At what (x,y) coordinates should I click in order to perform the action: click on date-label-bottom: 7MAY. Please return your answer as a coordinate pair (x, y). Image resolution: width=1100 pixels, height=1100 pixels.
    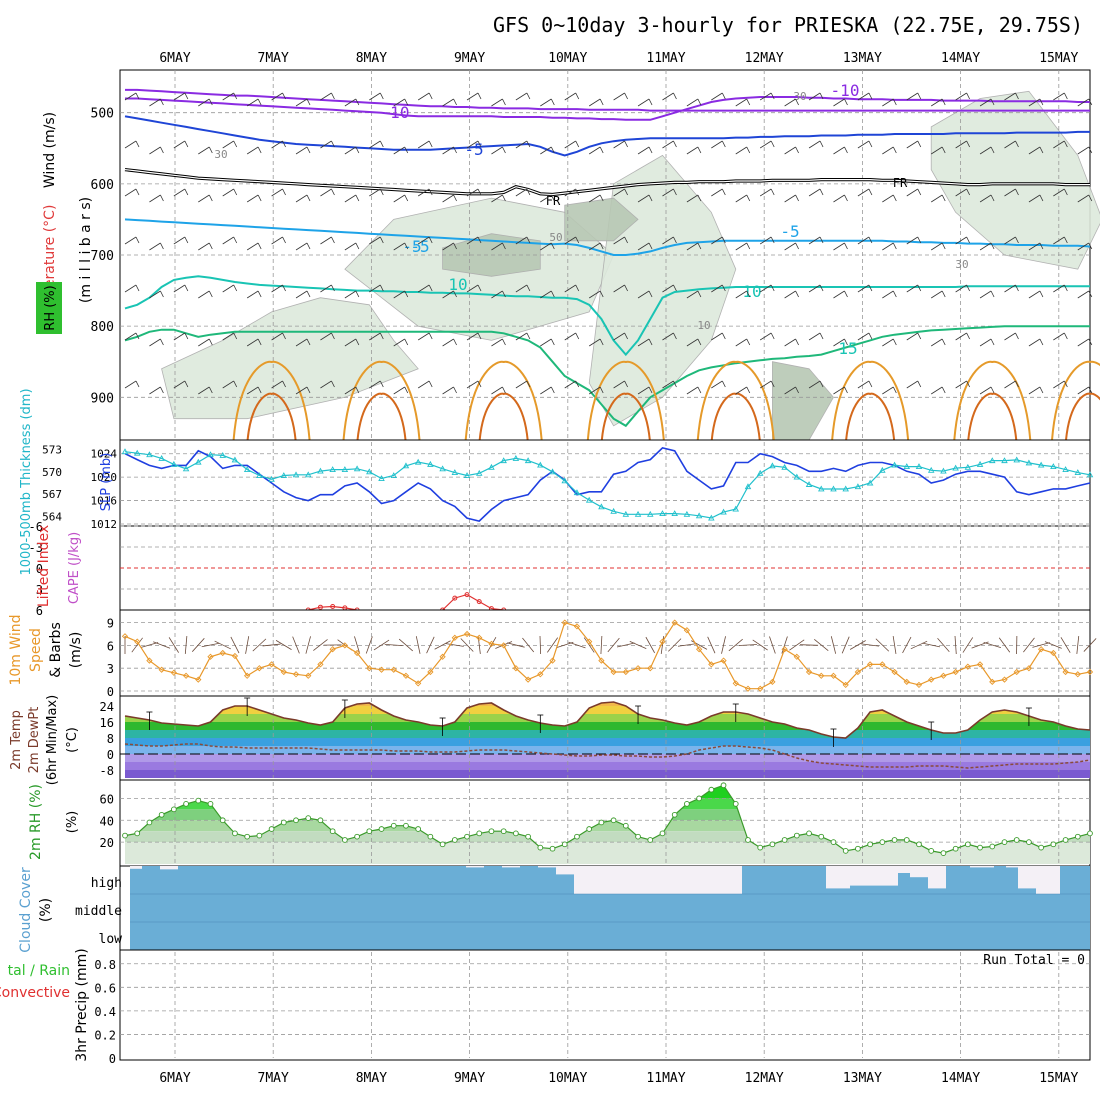
    Looking at the image, I should click on (273, 1078).